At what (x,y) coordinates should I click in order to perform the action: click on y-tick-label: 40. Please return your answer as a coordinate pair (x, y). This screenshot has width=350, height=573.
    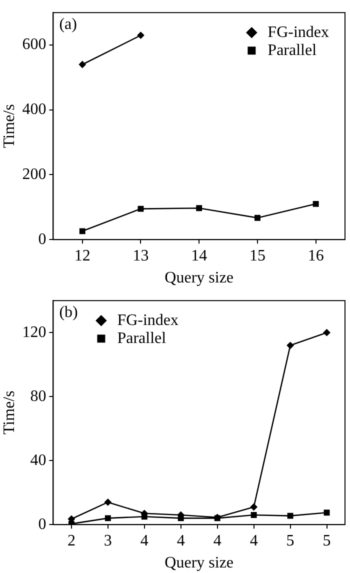
    Looking at the image, I should click on (38, 460).